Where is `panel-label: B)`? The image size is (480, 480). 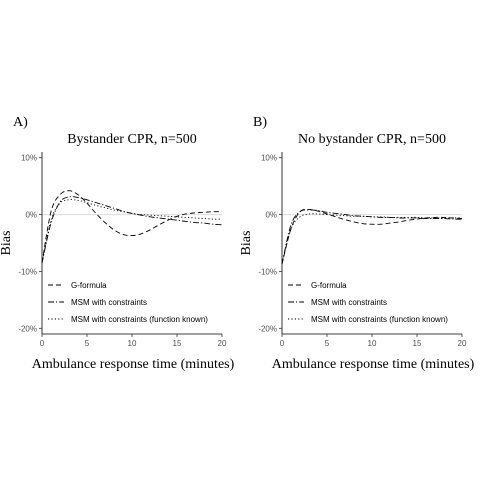 panel-label: B) is located at coordinates (260, 122).